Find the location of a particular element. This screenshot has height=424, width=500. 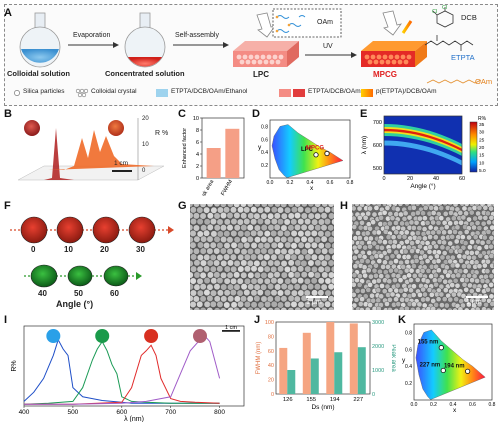

panel-d: D 0.0 0.2 0.4 0.6 0.8 0.2 0.4 0.6 0.8 x y LPC MPCG is located at coordinates (304, 152).